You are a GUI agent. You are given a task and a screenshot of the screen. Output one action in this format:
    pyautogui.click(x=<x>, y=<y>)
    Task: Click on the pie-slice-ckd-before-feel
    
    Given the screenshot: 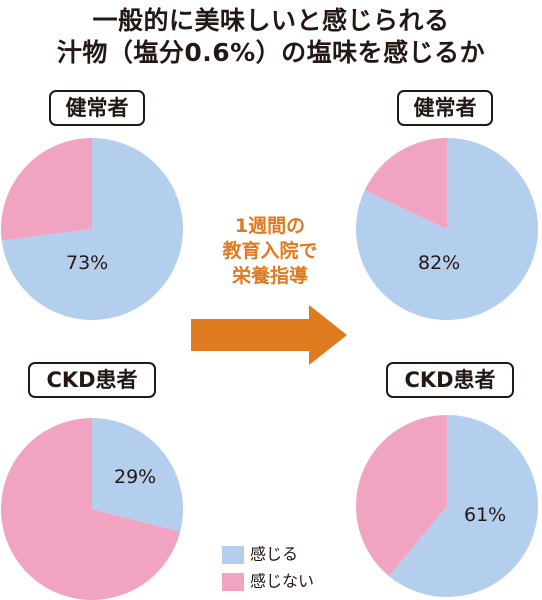 What is the action you would take?
    pyautogui.click(x=138, y=475)
    